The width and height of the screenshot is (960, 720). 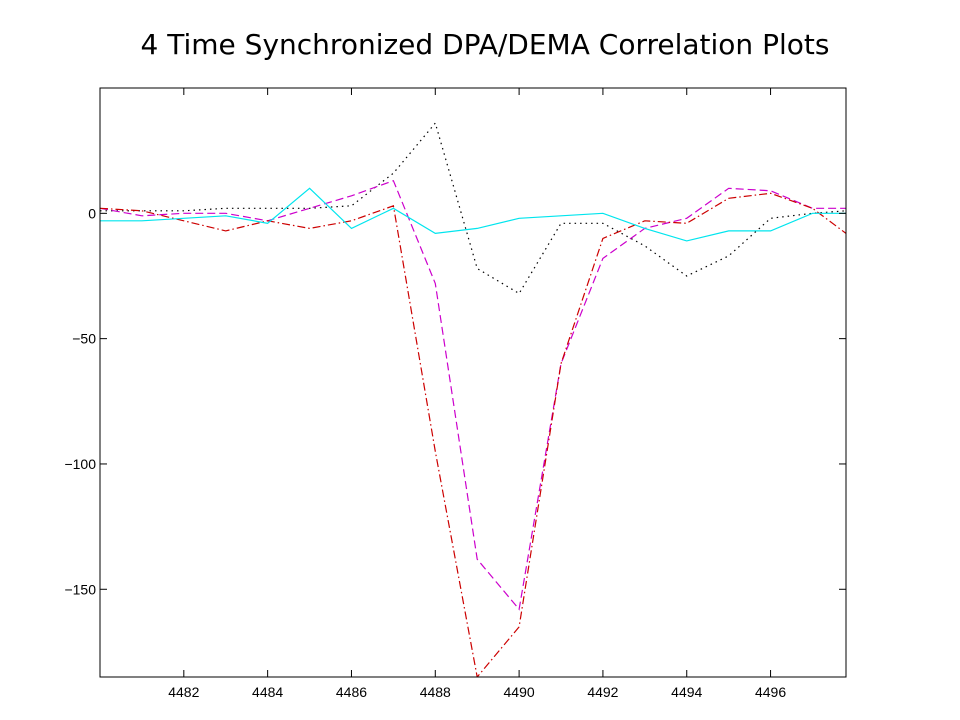 I want to click on y-tick-label: 0, so click(x=92, y=213).